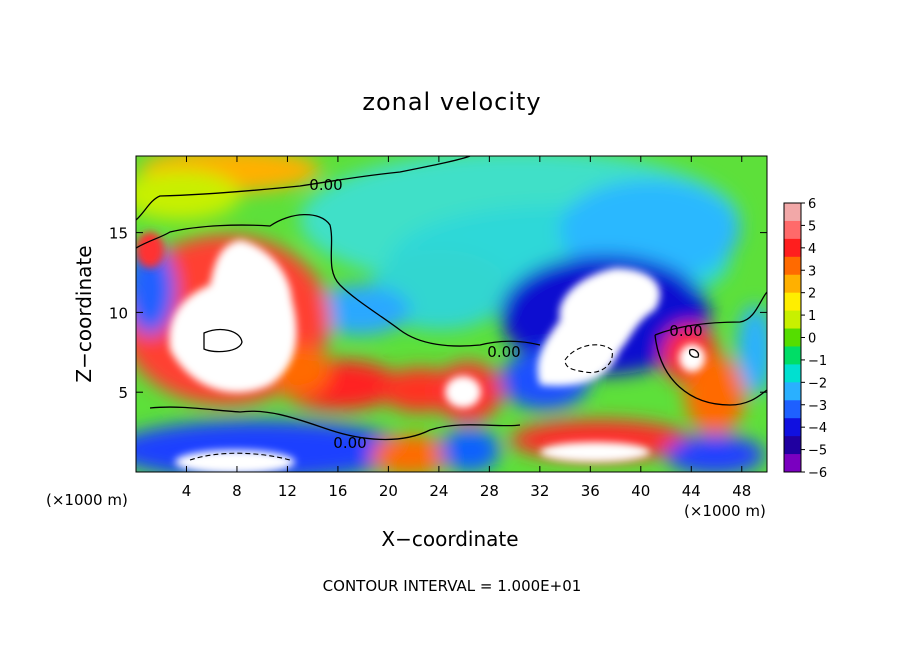 Image resolution: width=904 pixels, height=654 pixels. I want to click on x-tick-label: 16, so click(337, 491).